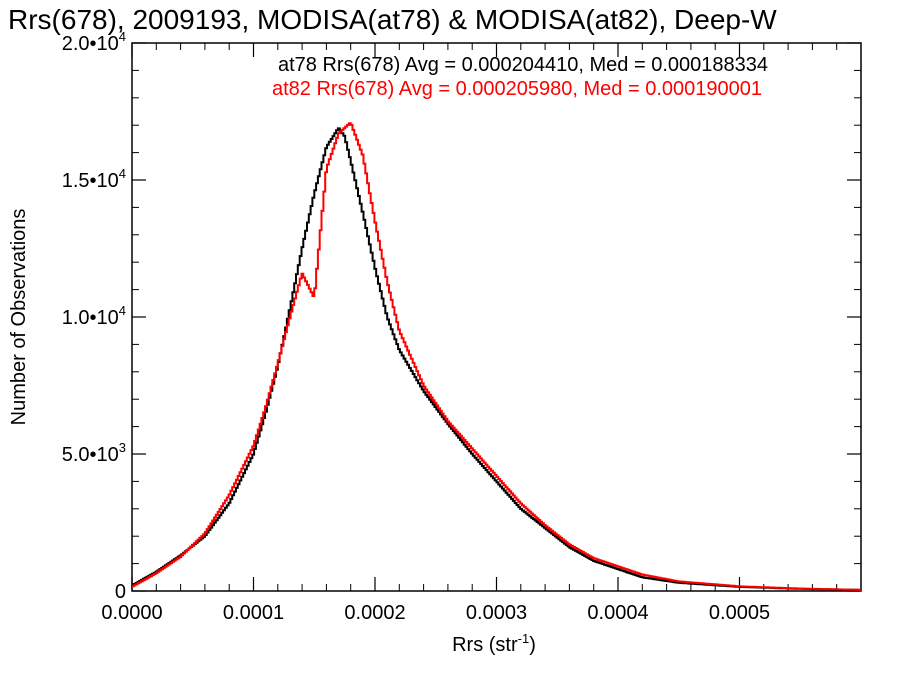  Describe the element at coordinates (131, 613) in the screenshot. I see `x-tick-label: 0.0000` at that location.